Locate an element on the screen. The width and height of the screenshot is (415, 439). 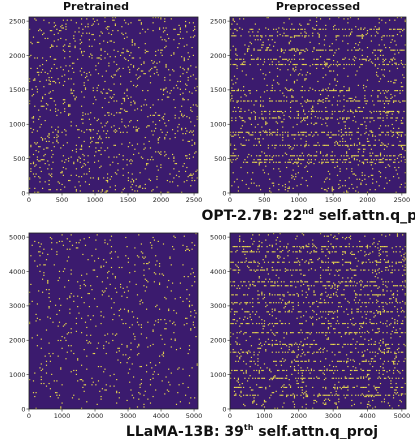
row-caption-opt: OPT-2.7B: 22nd self.attn.q_proj is located at coordinates (308, 215).